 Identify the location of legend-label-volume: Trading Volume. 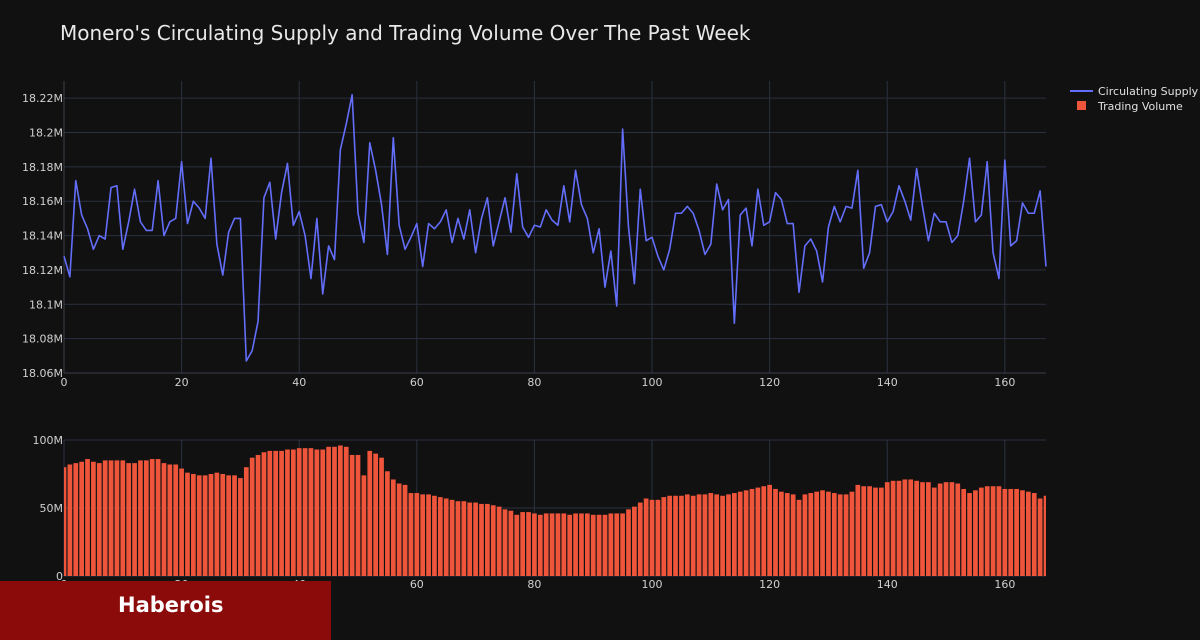
(1140, 106).